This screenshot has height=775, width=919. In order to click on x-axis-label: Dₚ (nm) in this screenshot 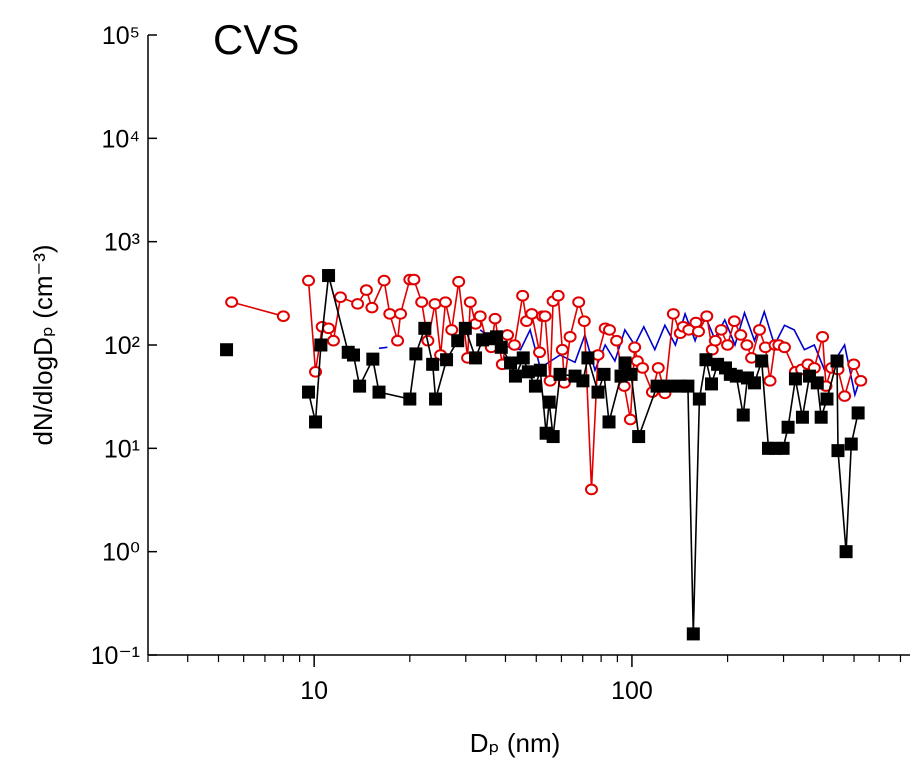, I will do `click(515, 743)`.